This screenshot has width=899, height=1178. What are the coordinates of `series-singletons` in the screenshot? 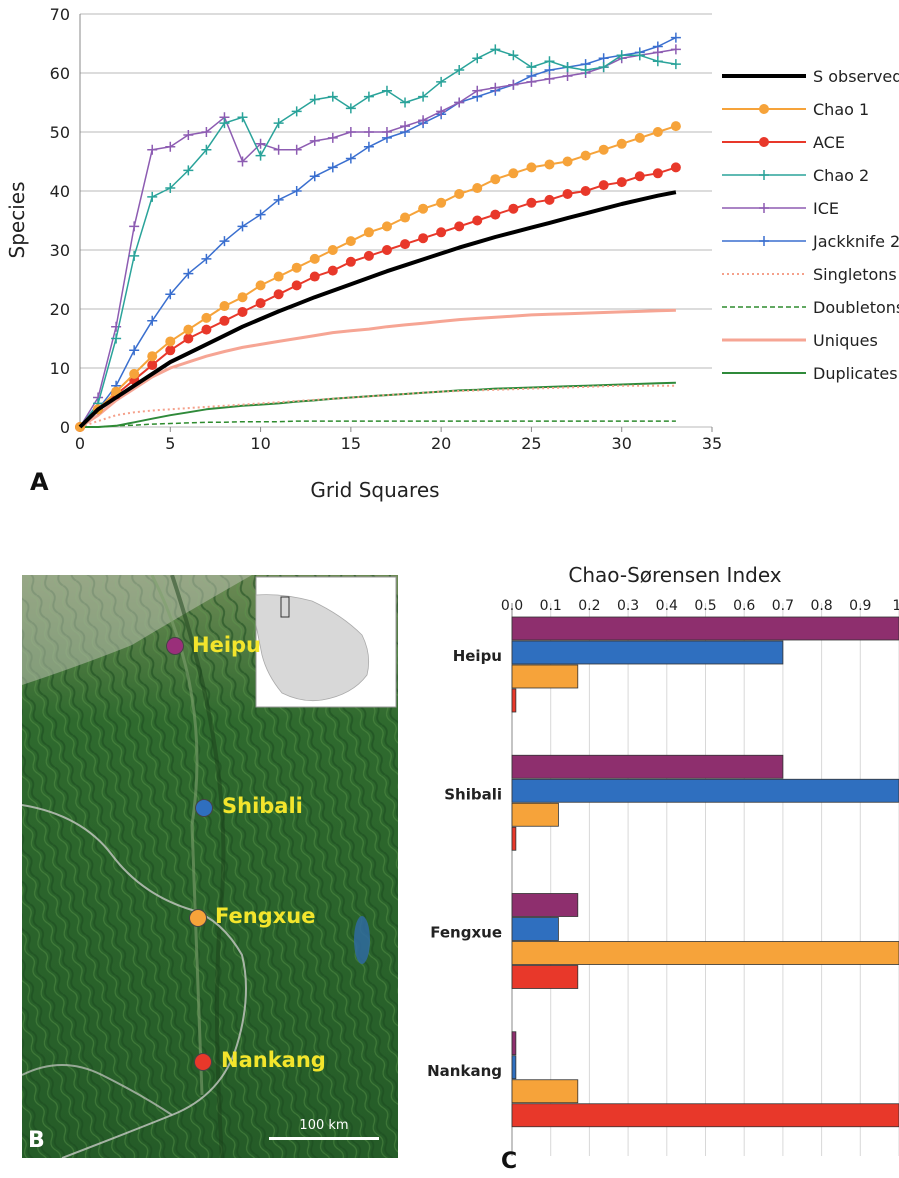 It's located at (377, 406).